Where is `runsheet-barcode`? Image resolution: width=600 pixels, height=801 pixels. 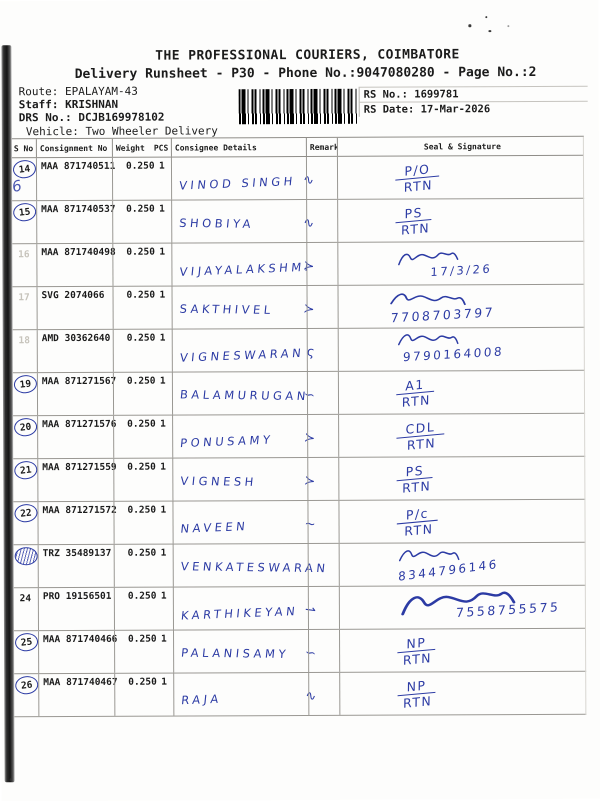
runsheet-barcode is located at coordinates (298, 106).